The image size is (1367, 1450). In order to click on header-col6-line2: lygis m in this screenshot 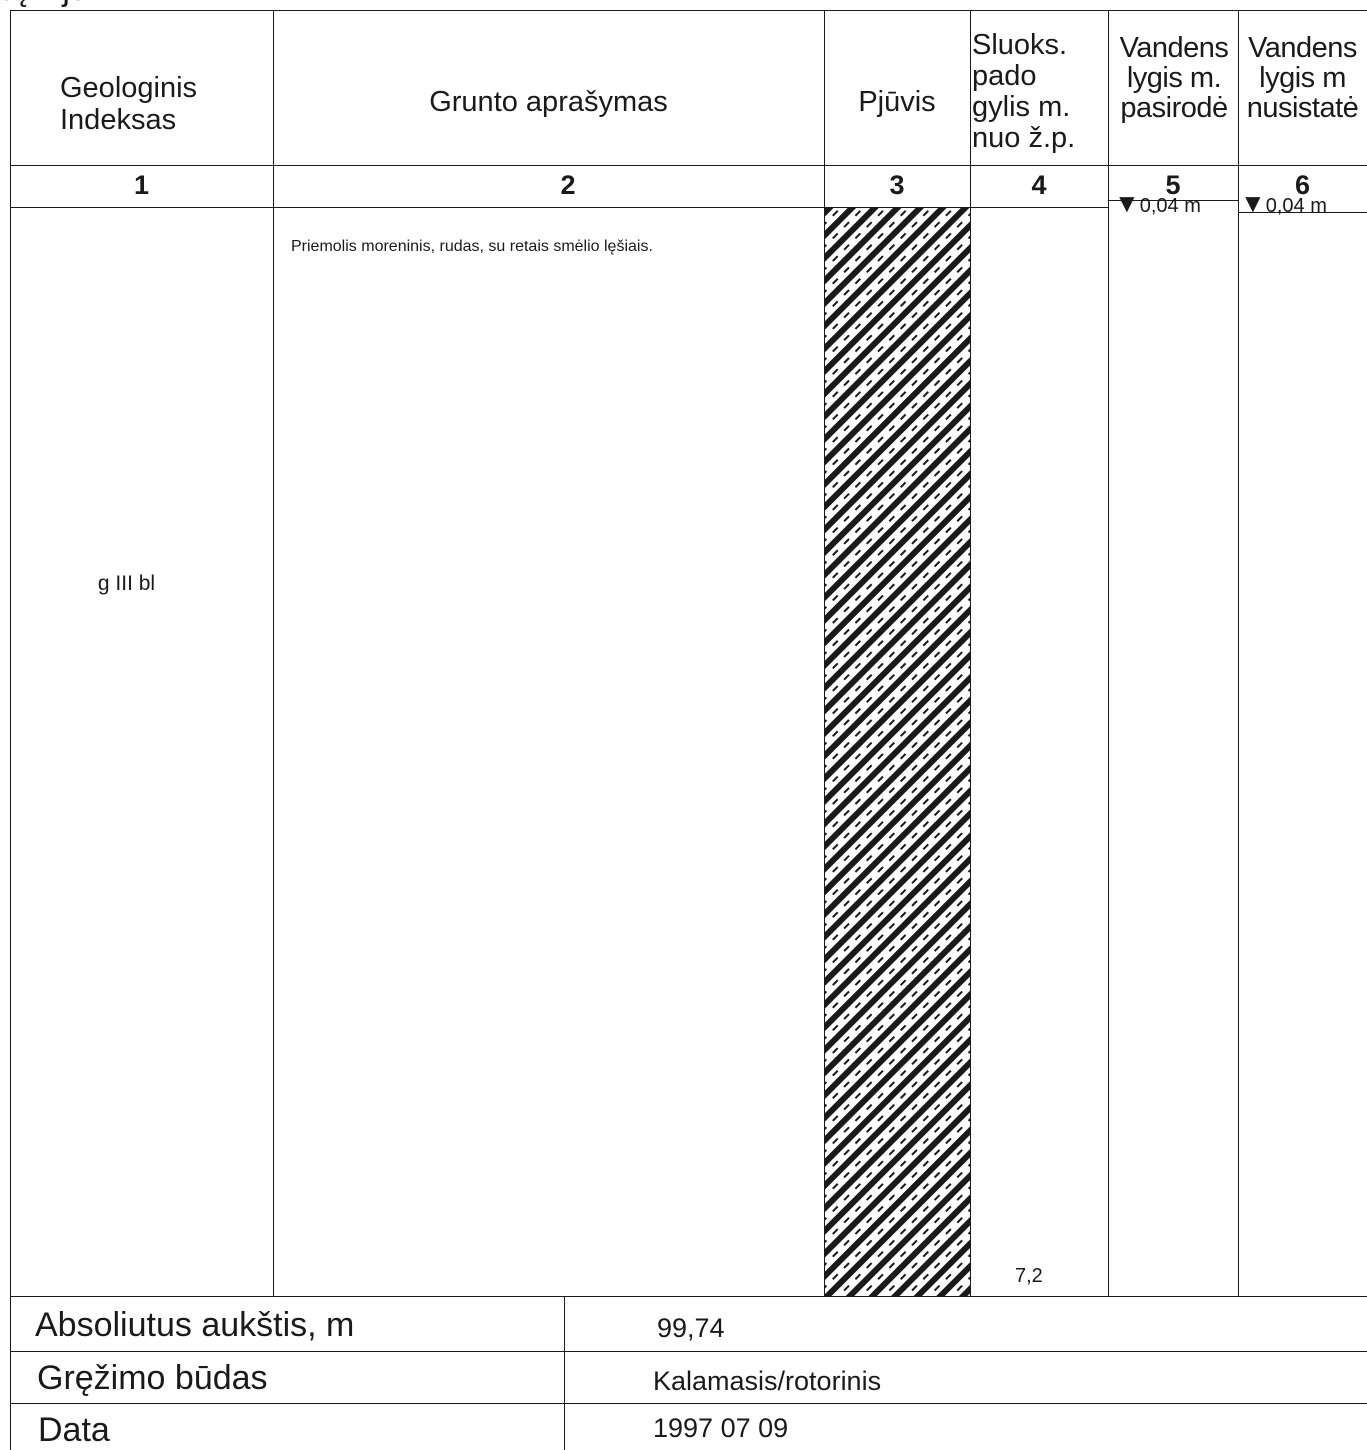, I will do `click(1302, 78)`.